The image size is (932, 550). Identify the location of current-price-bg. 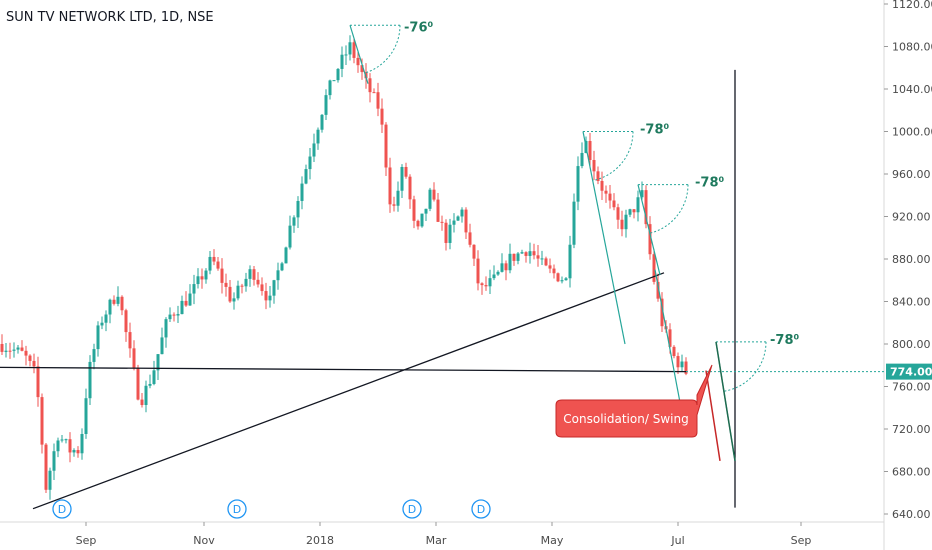
(909, 371).